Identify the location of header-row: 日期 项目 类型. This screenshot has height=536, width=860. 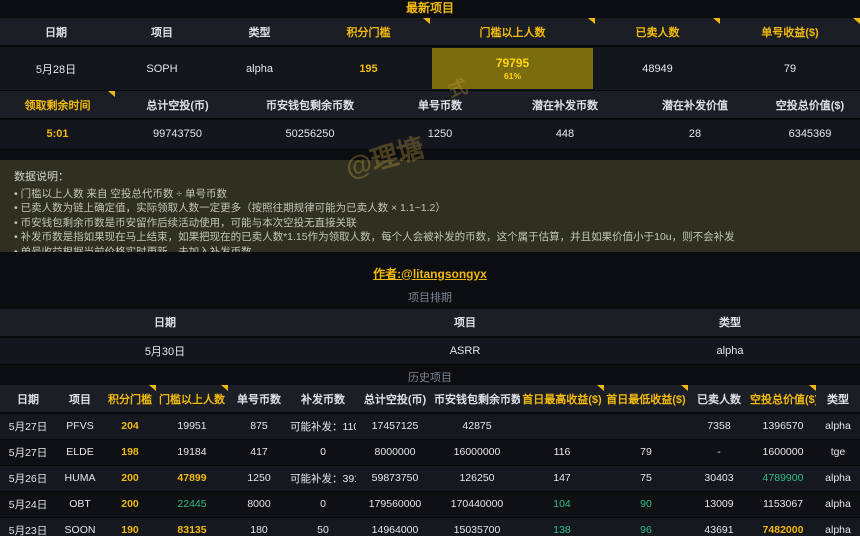
(430, 323).